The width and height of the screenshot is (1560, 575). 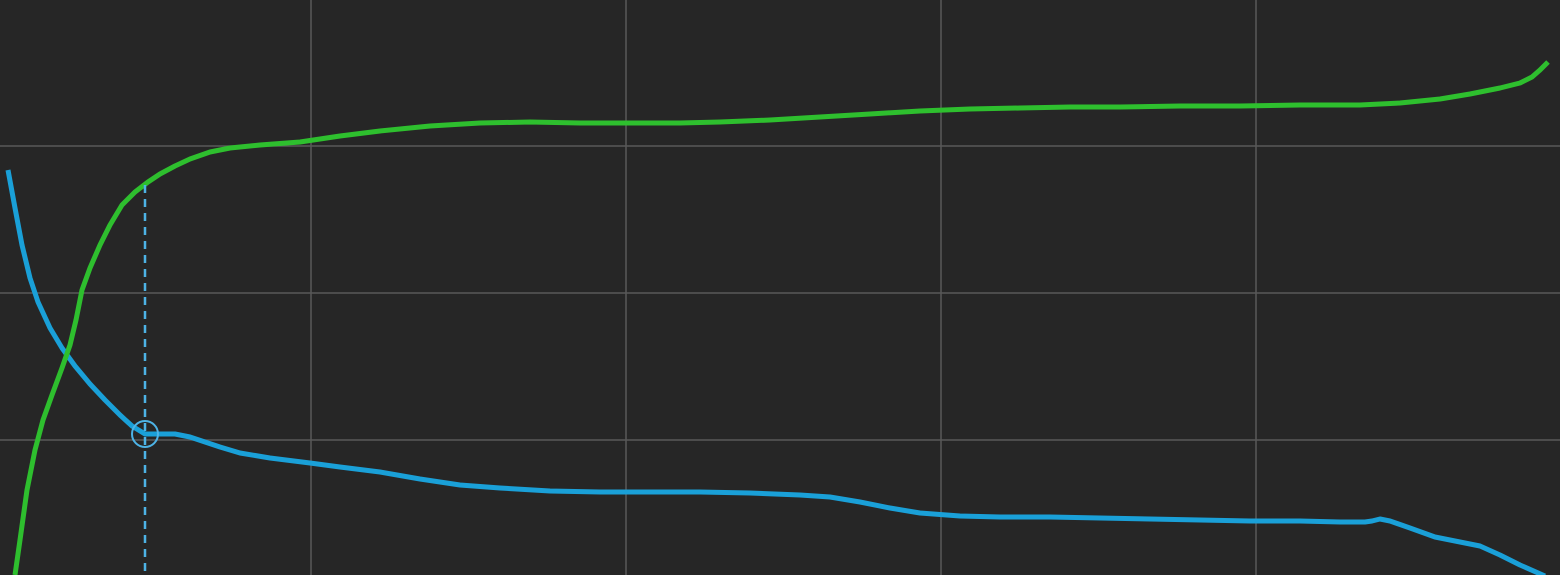 I want to click on marker-point, so click(x=145, y=434).